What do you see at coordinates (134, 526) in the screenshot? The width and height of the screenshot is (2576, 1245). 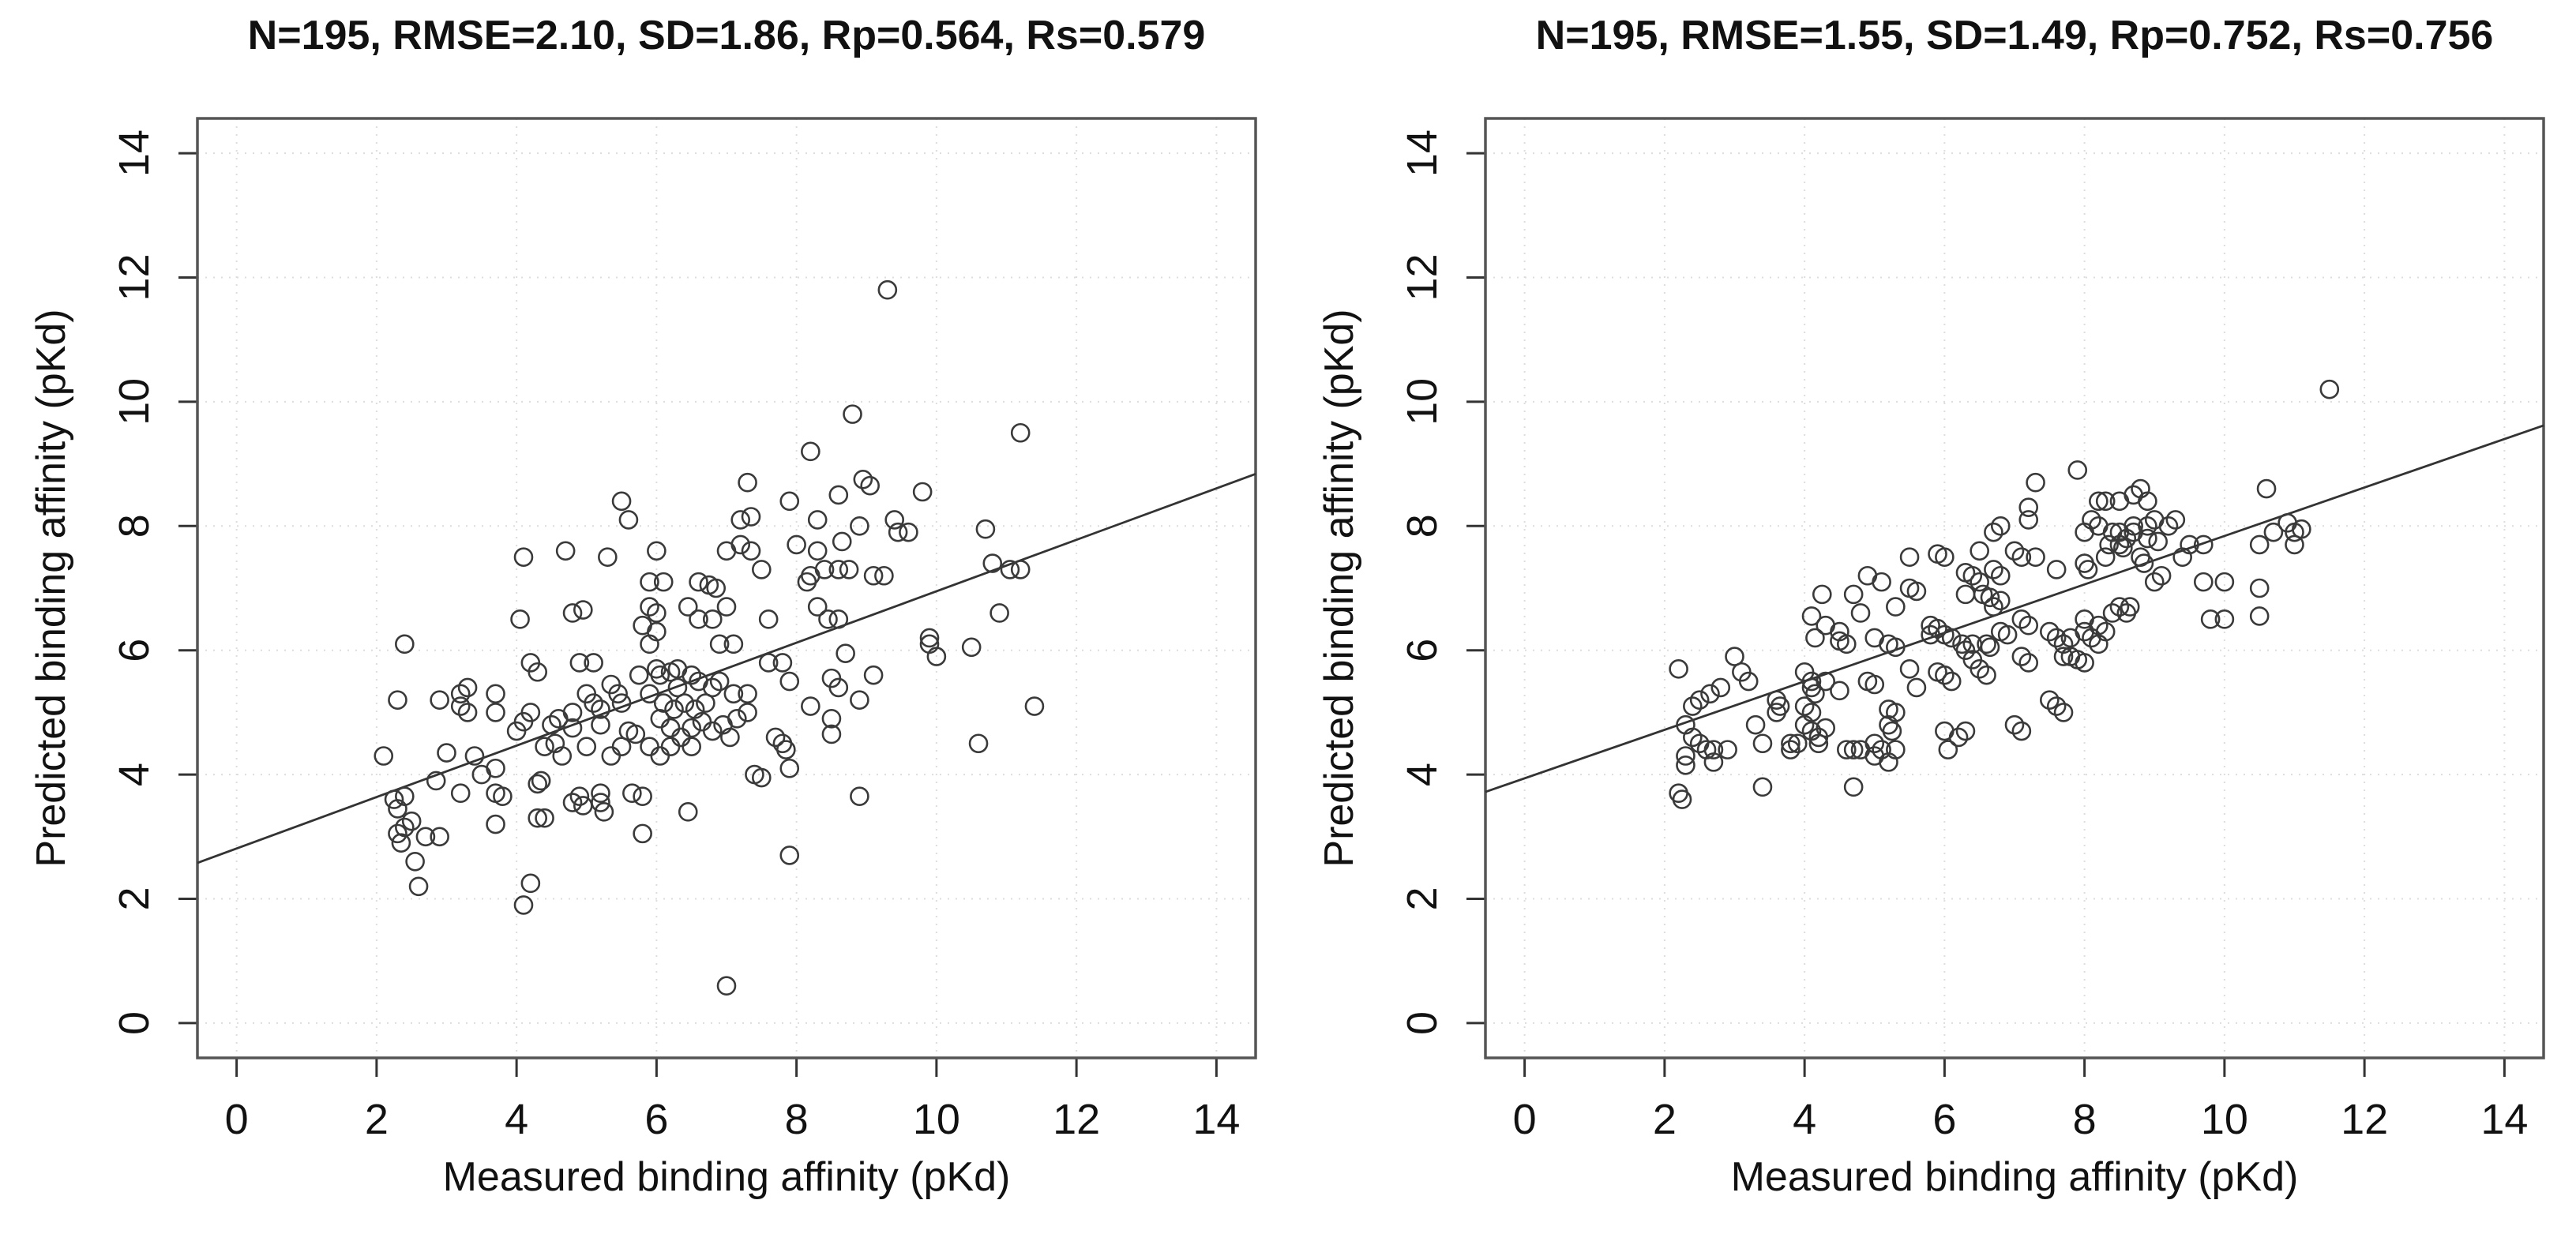 I see `y-tick-label: 8` at bounding box center [134, 526].